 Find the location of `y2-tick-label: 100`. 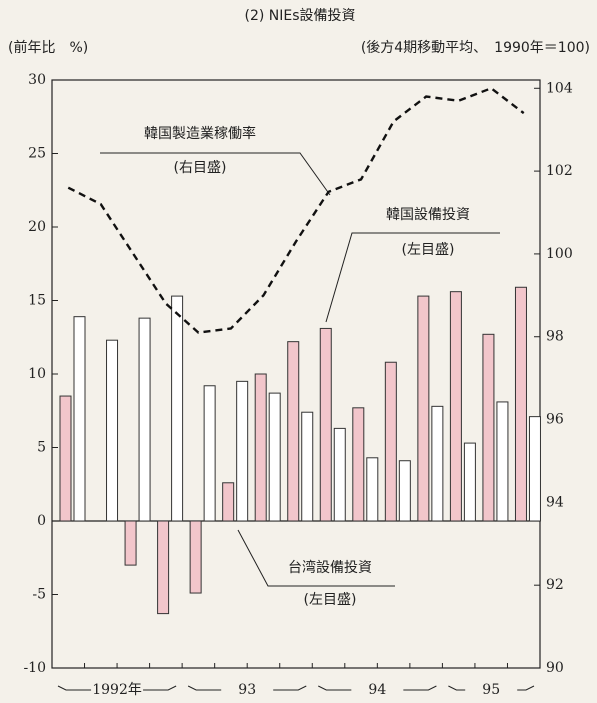

y2-tick-label: 100 is located at coordinates (559, 254).